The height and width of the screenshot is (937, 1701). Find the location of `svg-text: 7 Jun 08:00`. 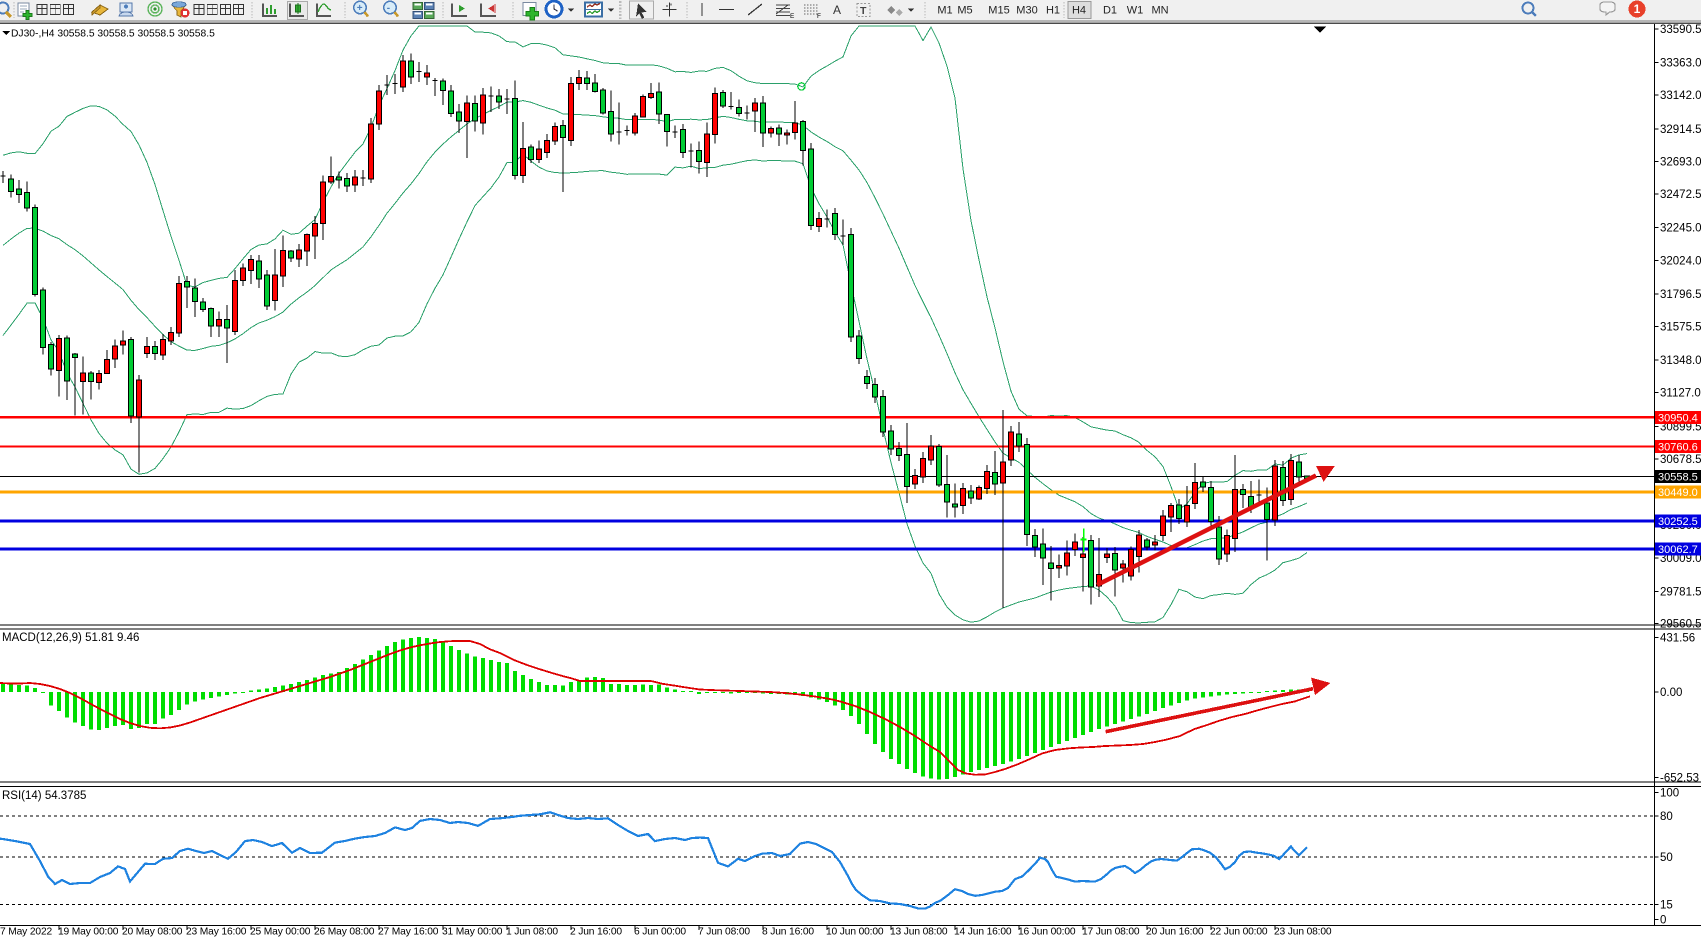

svg-text: 7 Jun 08:00 is located at coordinates (724, 932).